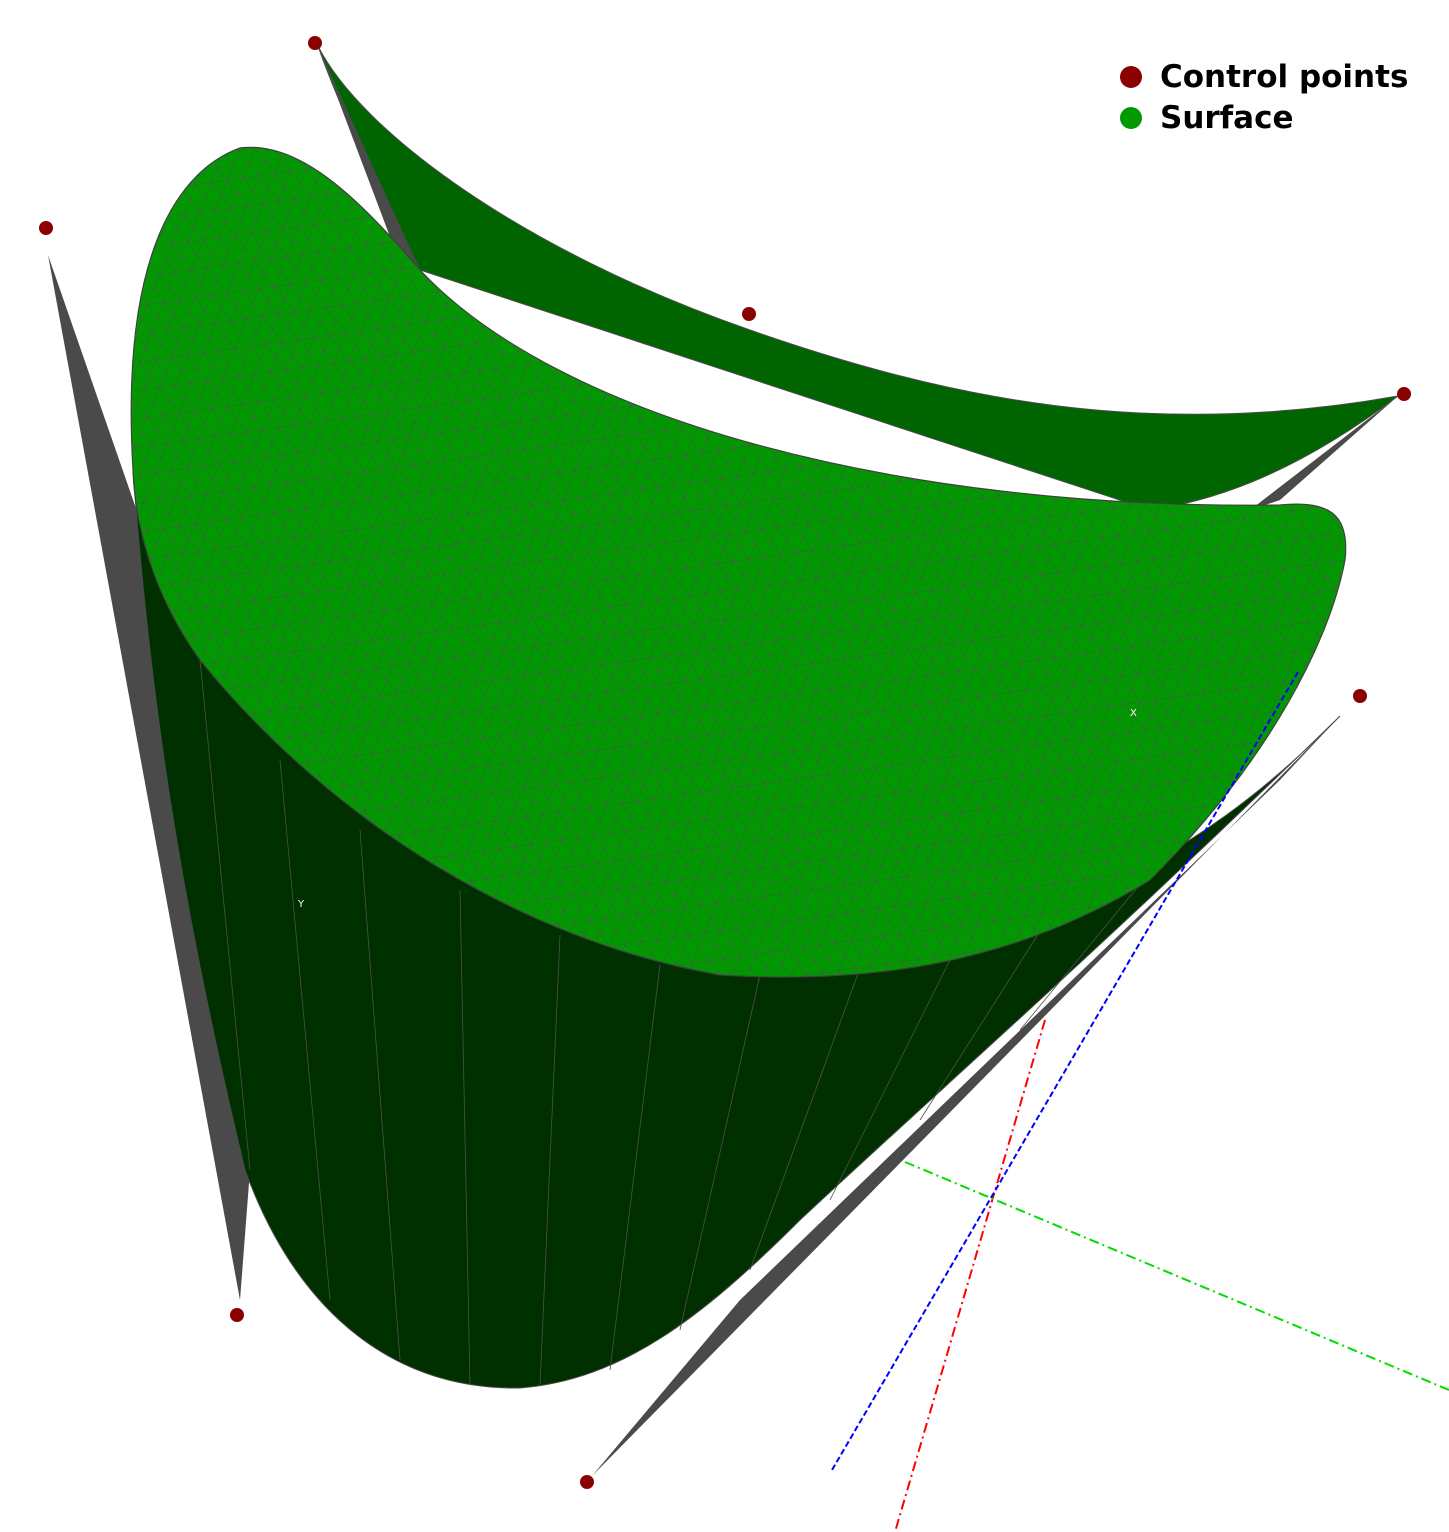 The width and height of the screenshot is (1449, 1532). What do you see at coordinates (369, 158) in the screenshot?
I see `wire-fin-top` at bounding box center [369, 158].